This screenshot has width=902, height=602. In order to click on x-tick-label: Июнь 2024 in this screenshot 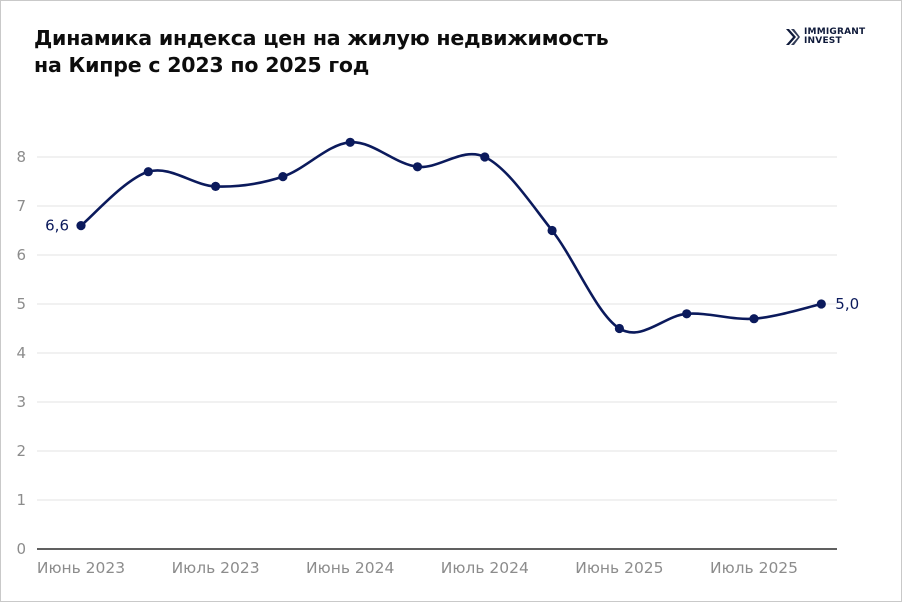, I will do `click(350, 568)`.